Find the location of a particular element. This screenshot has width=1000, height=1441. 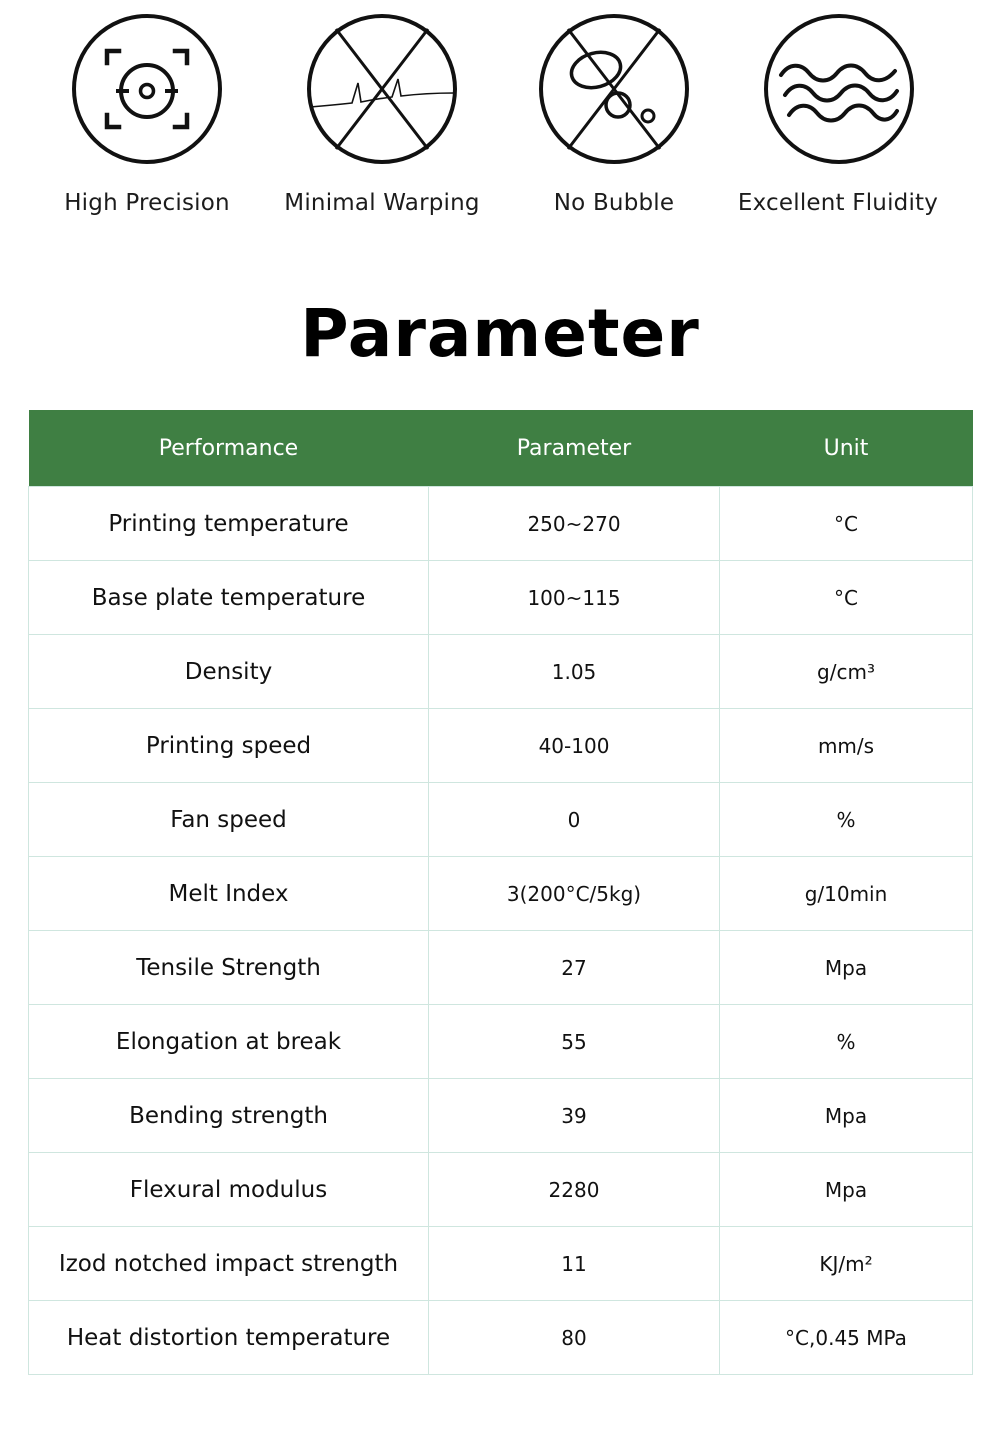

cell-unit: mm/s is located at coordinates (846, 745).